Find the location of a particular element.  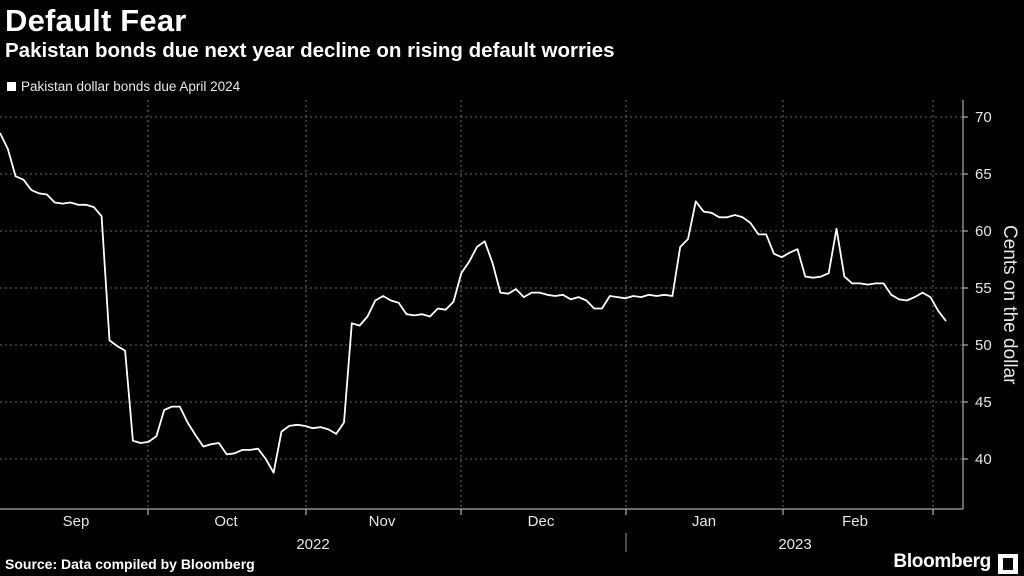

y-tick-label: 50 is located at coordinates (983, 345).